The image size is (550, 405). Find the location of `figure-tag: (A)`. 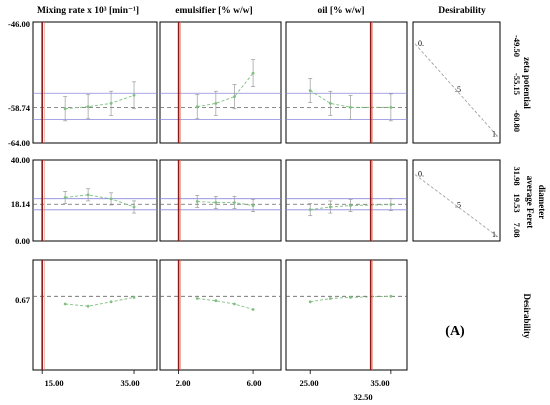

figure-tag: (A) is located at coordinates (455, 331).